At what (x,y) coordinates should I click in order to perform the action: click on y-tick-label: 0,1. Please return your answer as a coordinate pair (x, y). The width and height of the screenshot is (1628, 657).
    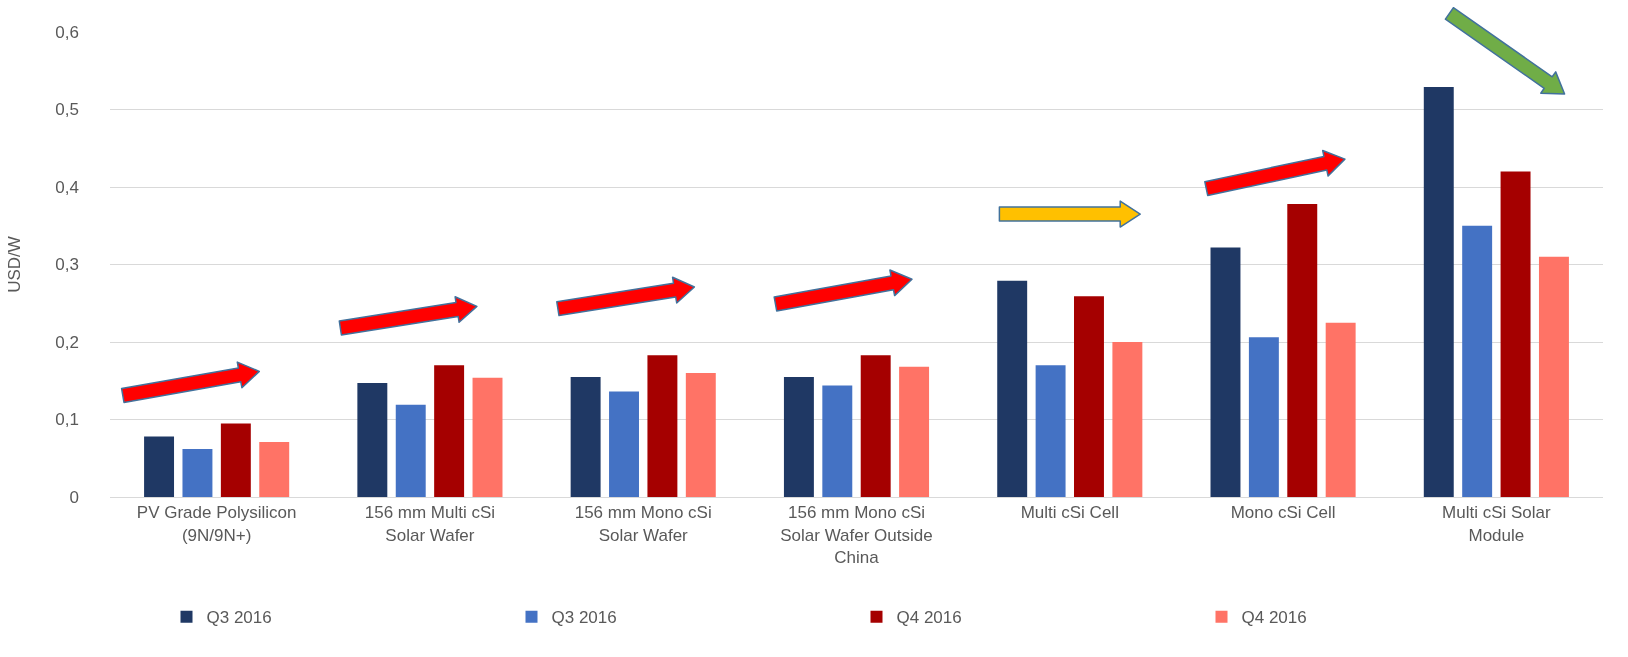
    Looking at the image, I should click on (67, 420).